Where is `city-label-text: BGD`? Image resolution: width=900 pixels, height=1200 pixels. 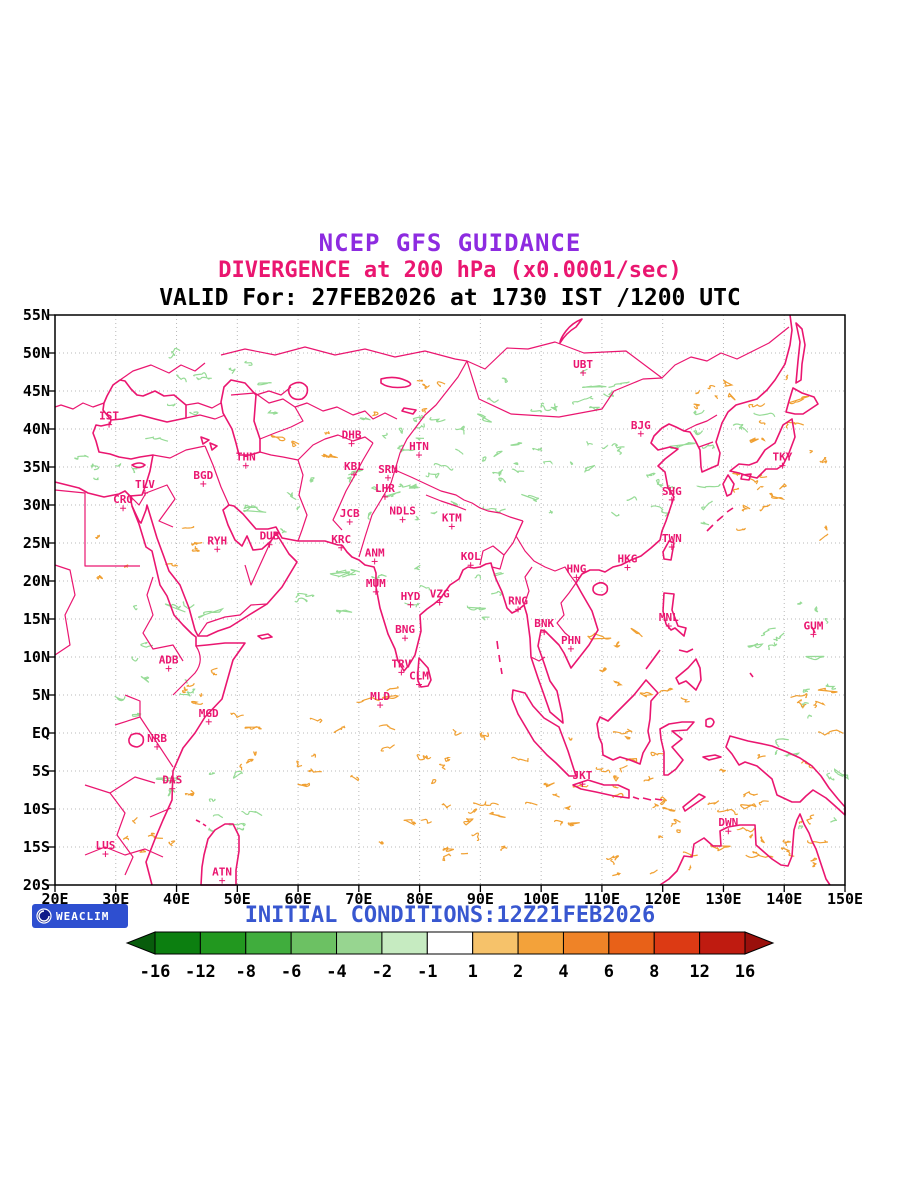 city-label-text: BGD is located at coordinates (203, 475).